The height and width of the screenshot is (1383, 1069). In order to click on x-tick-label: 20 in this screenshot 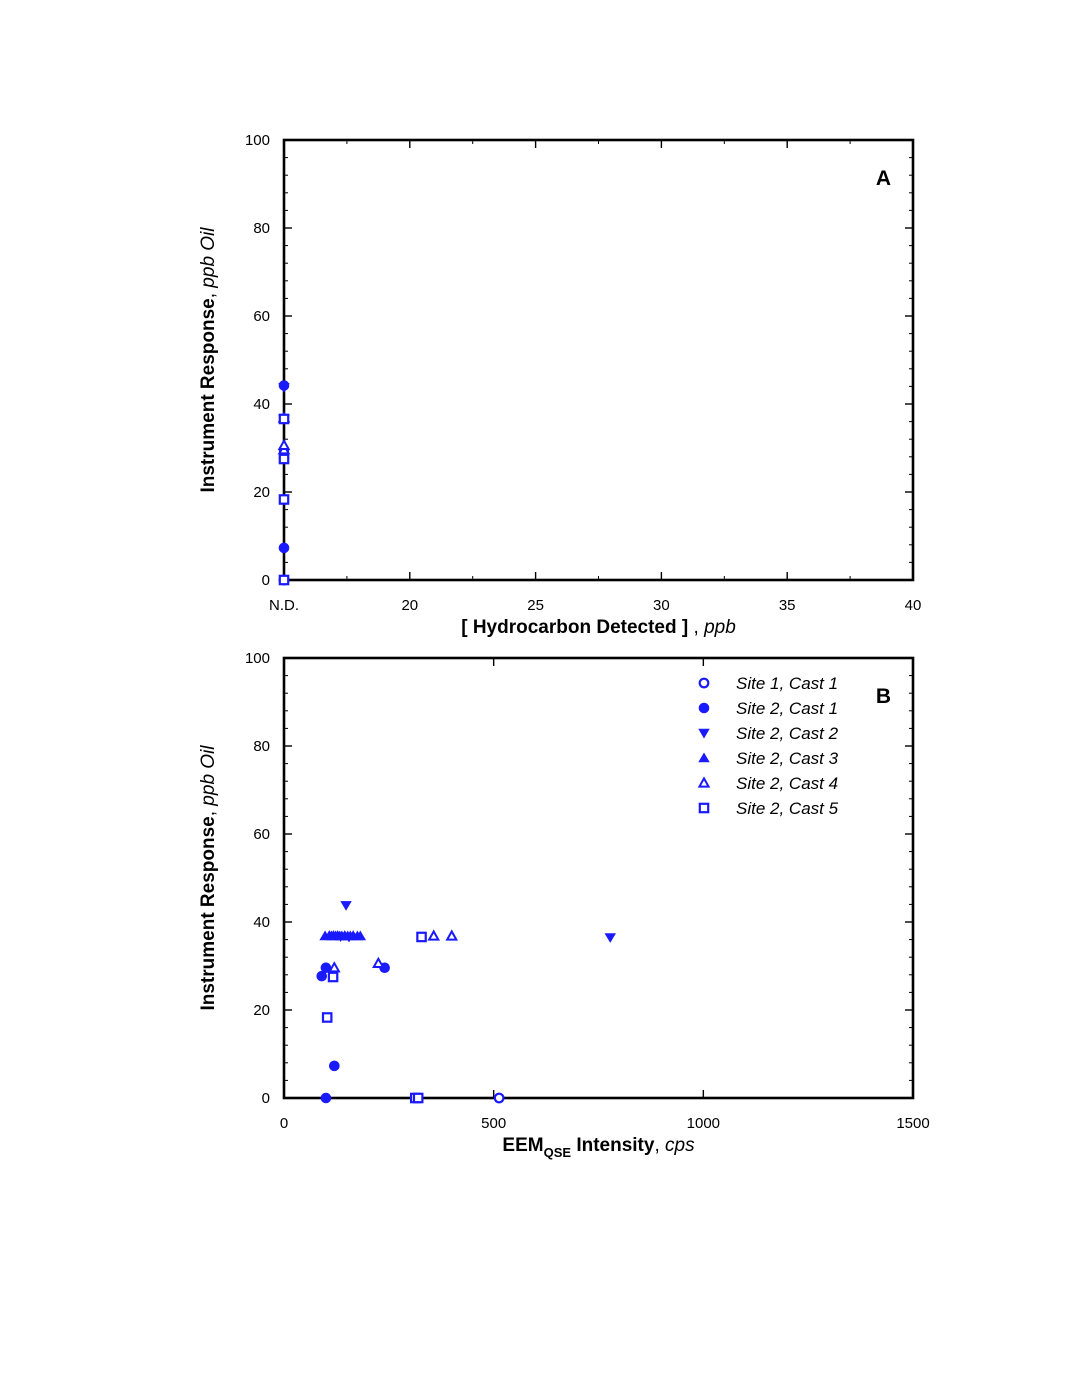, I will do `click(409, 605)`.